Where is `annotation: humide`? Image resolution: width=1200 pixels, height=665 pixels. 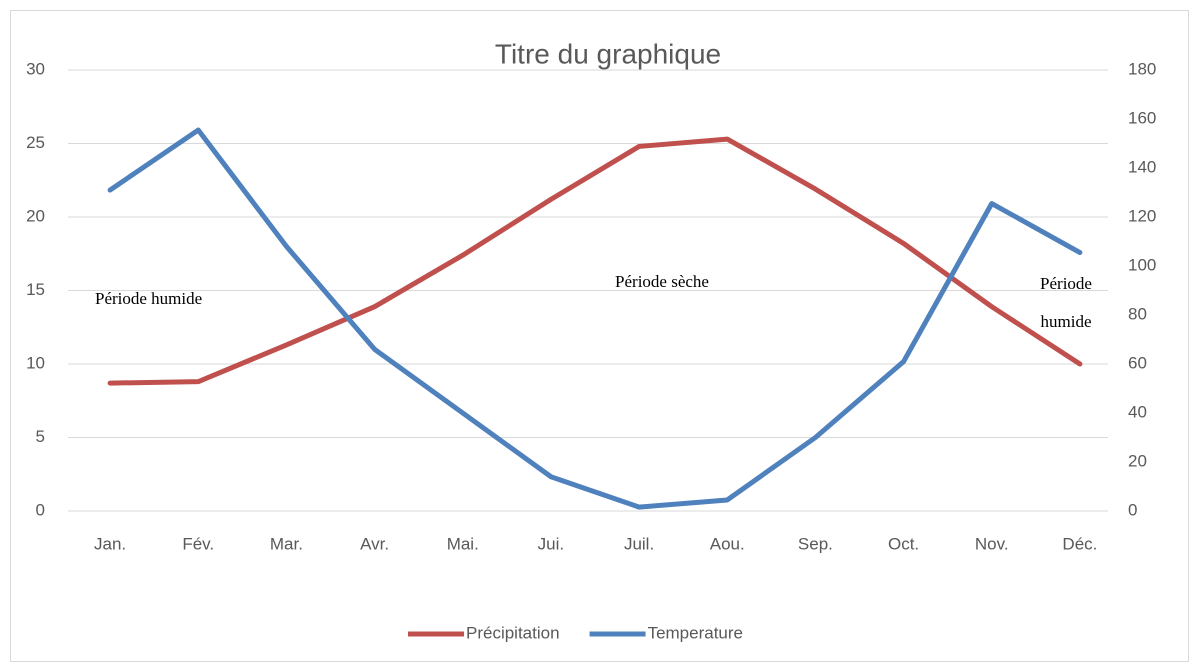 annotation: humide is located at coordinates (1066, 321).